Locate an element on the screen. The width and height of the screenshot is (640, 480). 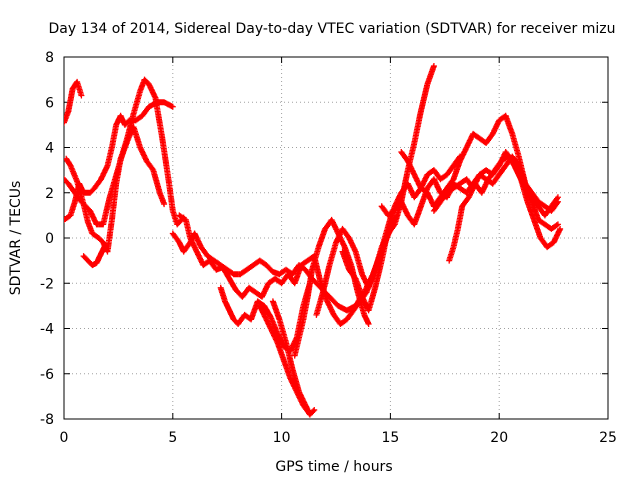
y-tick-label: -4 is located at coordinates (47, 330).